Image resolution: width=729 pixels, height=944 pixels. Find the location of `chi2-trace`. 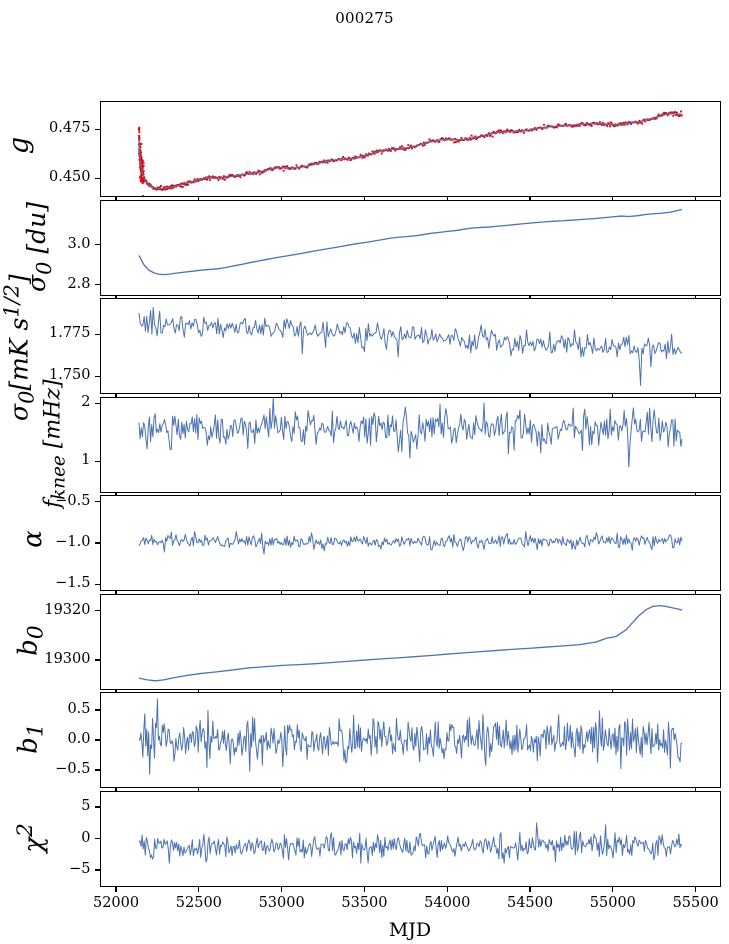

chi2-trace is located at coordinates (409, 842).